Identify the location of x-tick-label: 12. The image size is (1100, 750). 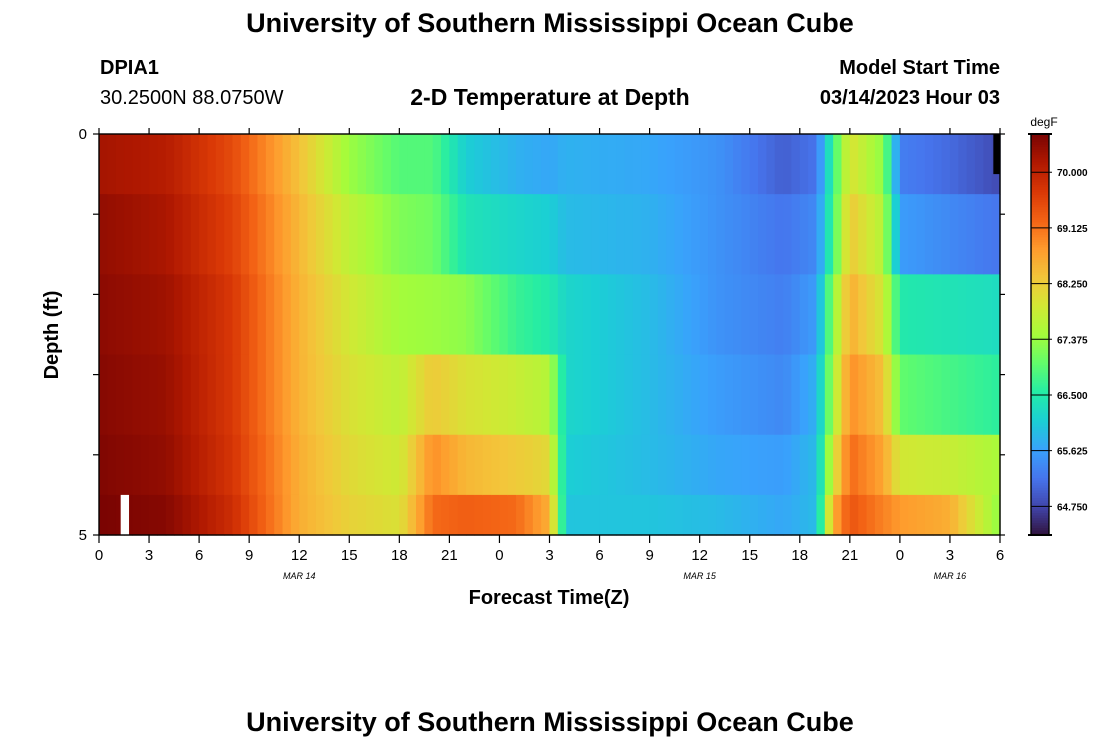
(699, 555).